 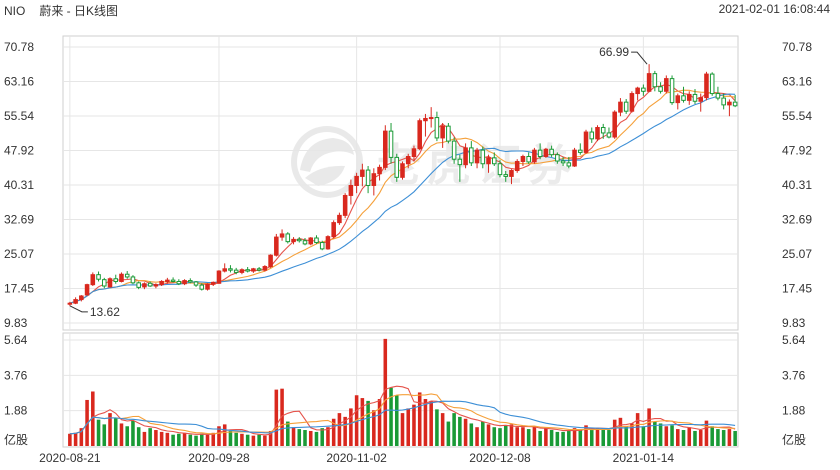 What do you see at coordinates (19, 185) in the screenshot?
I see `price-tick-left: 40.31` at bounding box center [19, 185].